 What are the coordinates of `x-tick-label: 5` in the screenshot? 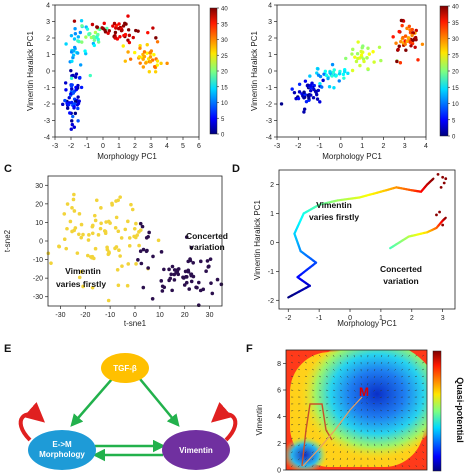 It's located at (183, 146).